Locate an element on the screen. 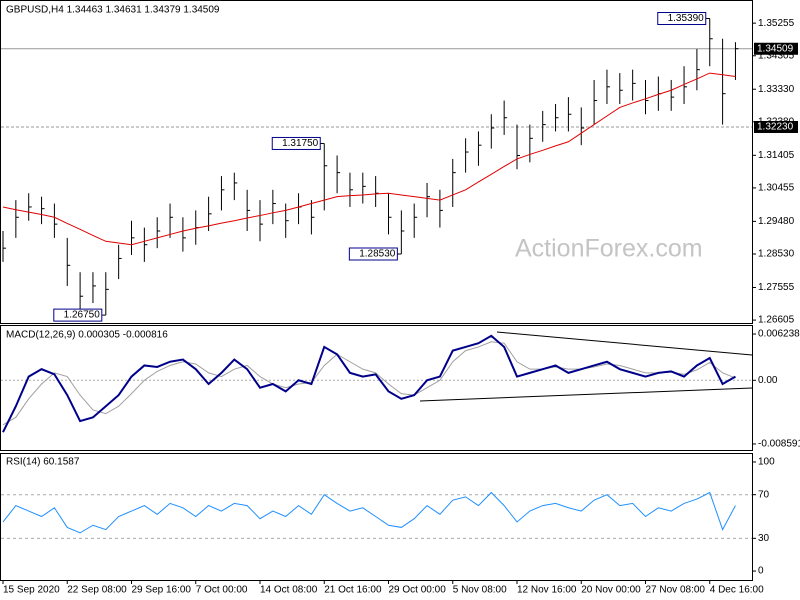 Image resolution: width=800 pixels, height=600 pixels. x-tick-label: 27 Nov 08:00 is located at coordinates (676, 590).